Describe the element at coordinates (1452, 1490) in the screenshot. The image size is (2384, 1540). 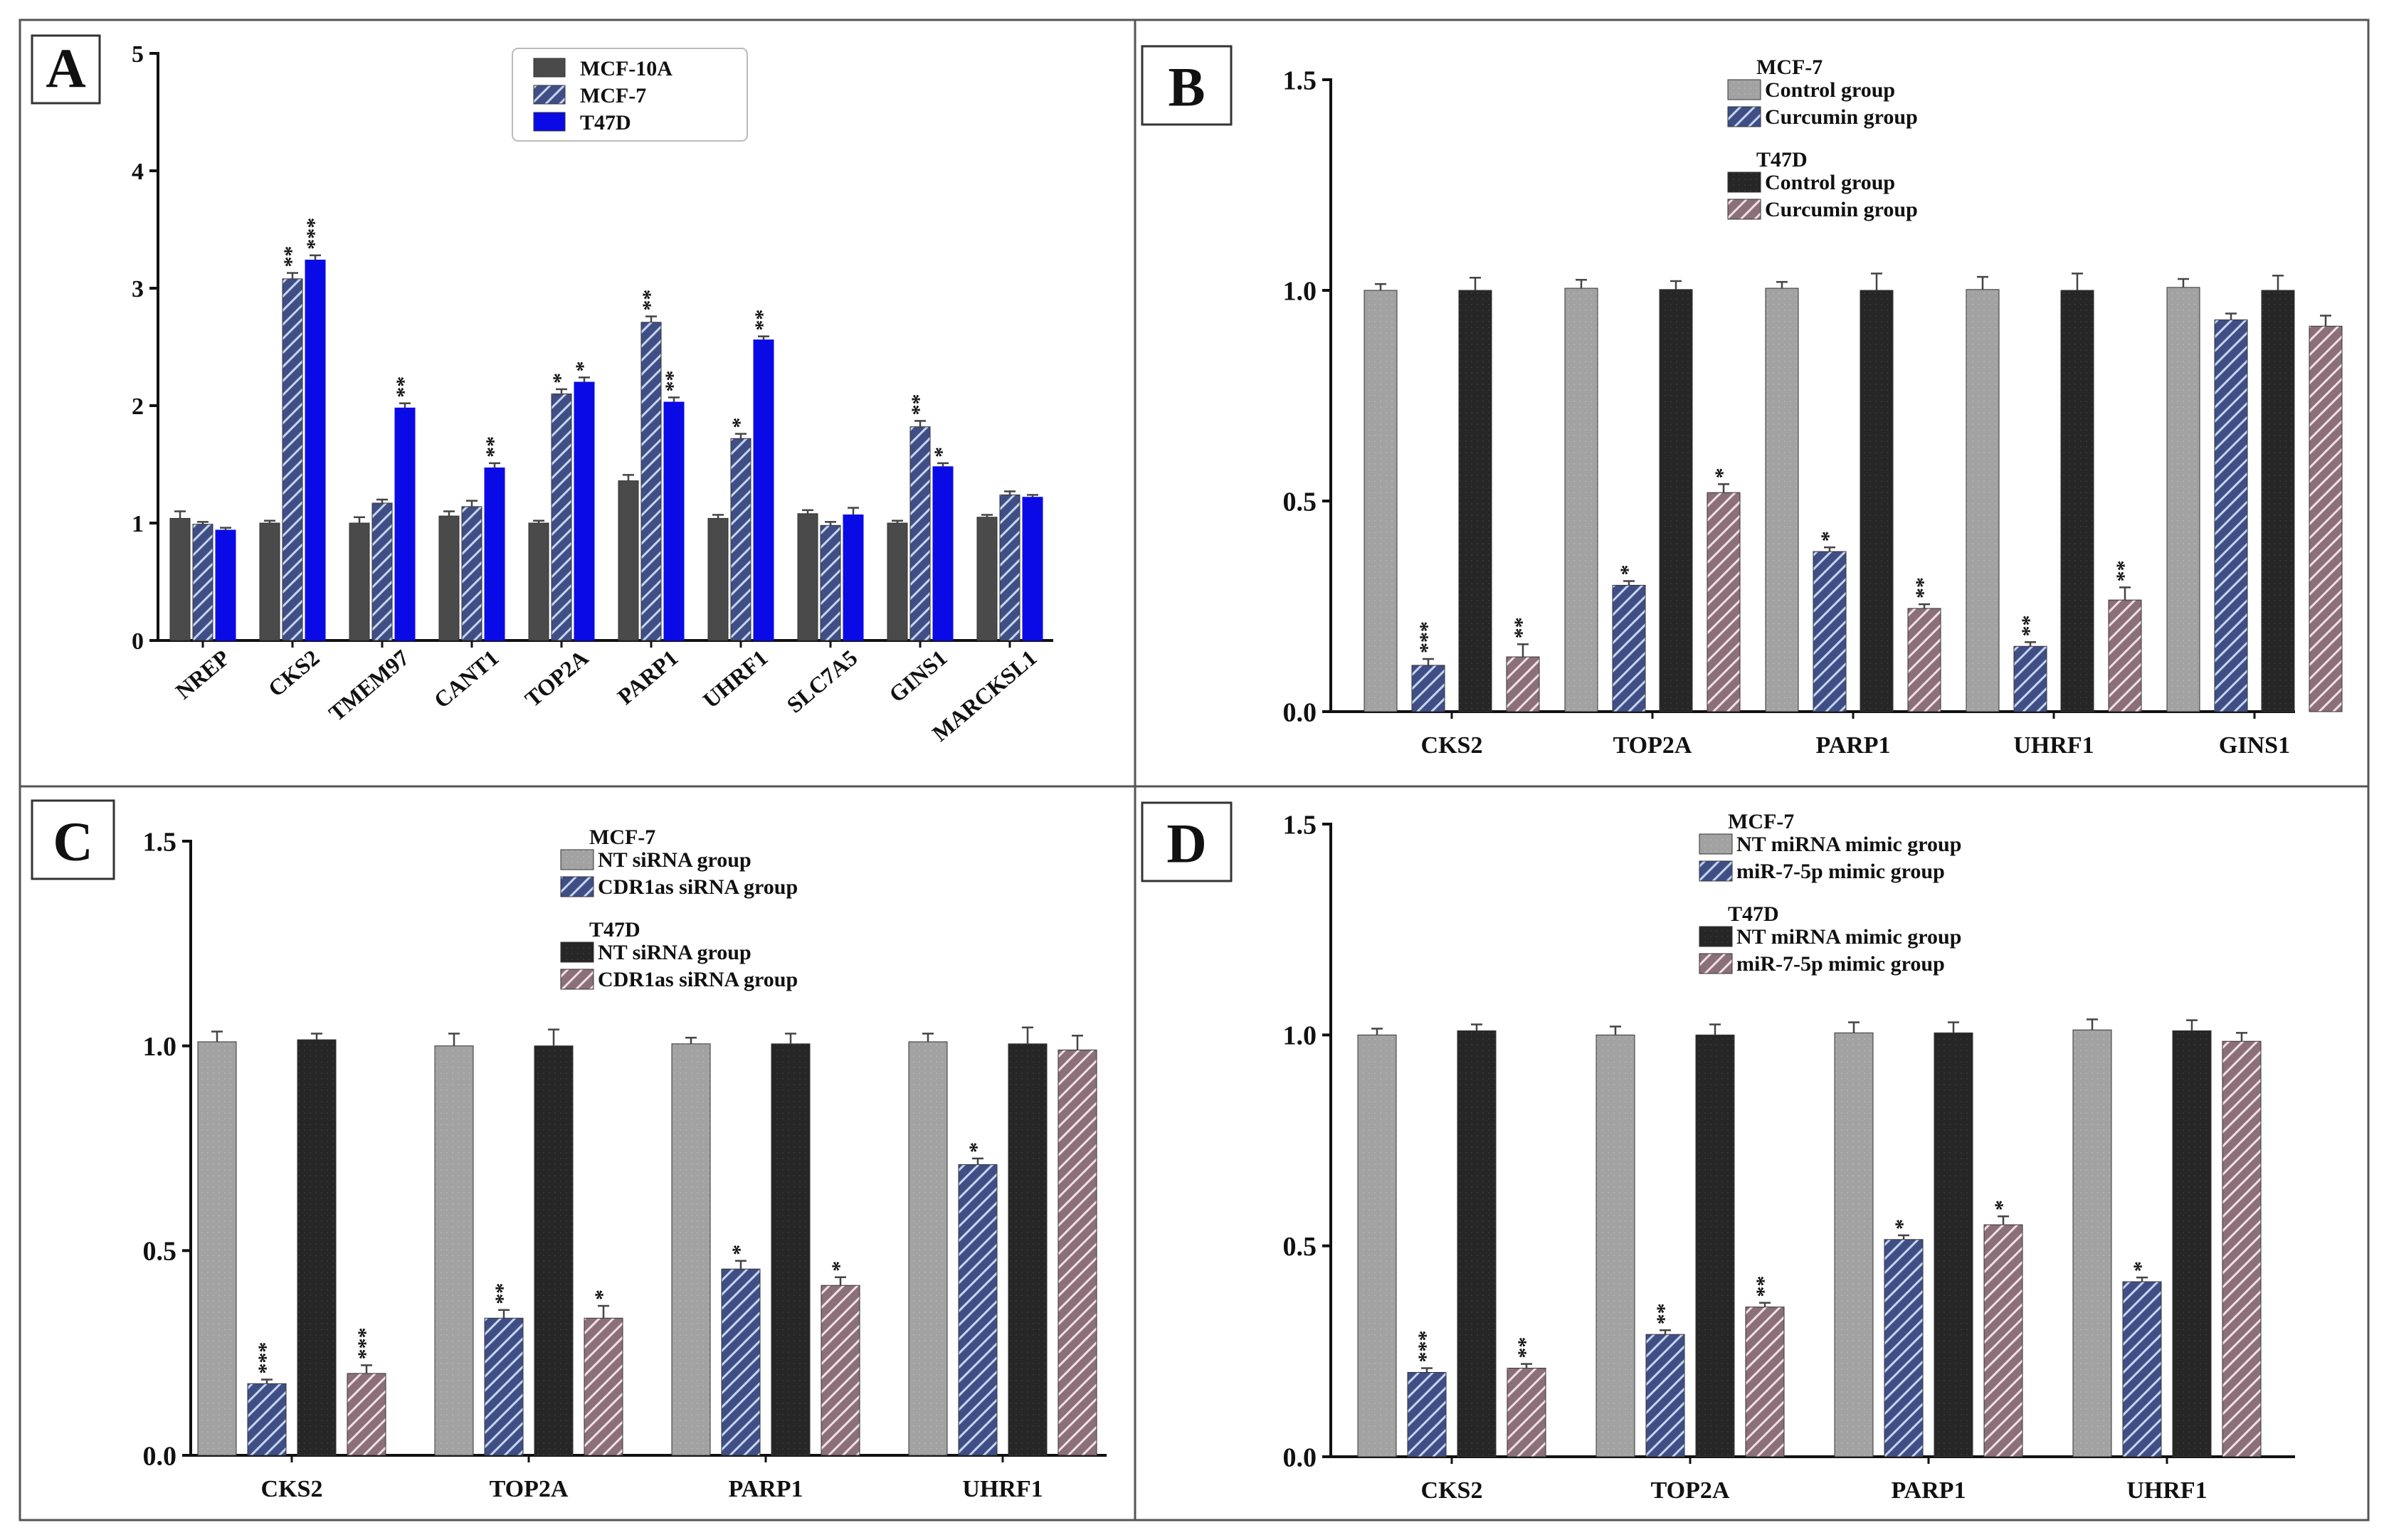
I see `category-label: CKS2` at that location.